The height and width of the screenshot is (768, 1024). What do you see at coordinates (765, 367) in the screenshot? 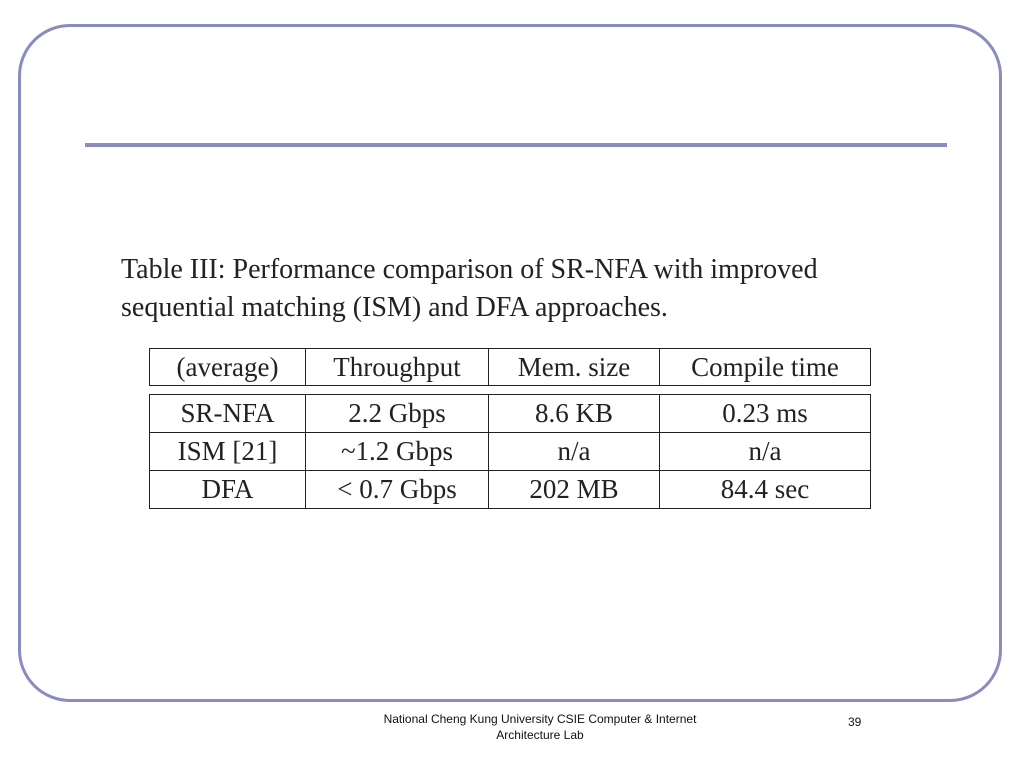
I see `header-cell-compile-time: Compile time` at bounding box center [765, 367].